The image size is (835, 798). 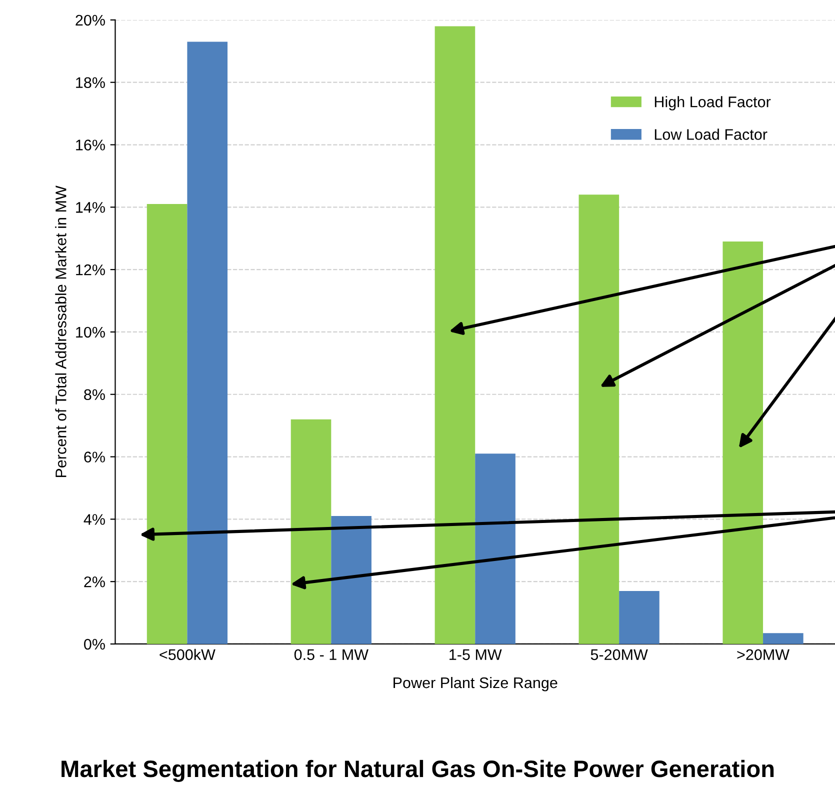 What do you see at coordinates (90, 270) in the screenshot?
I see `y-tick-label: 12%` at bounding box center [90, 270].